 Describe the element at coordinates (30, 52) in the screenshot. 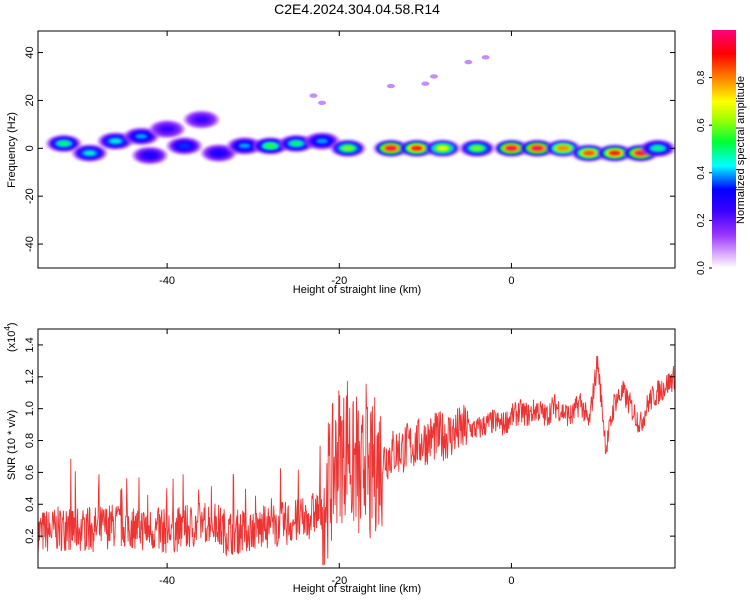

I see `spectrogram-ytick-label: 40` at that location.